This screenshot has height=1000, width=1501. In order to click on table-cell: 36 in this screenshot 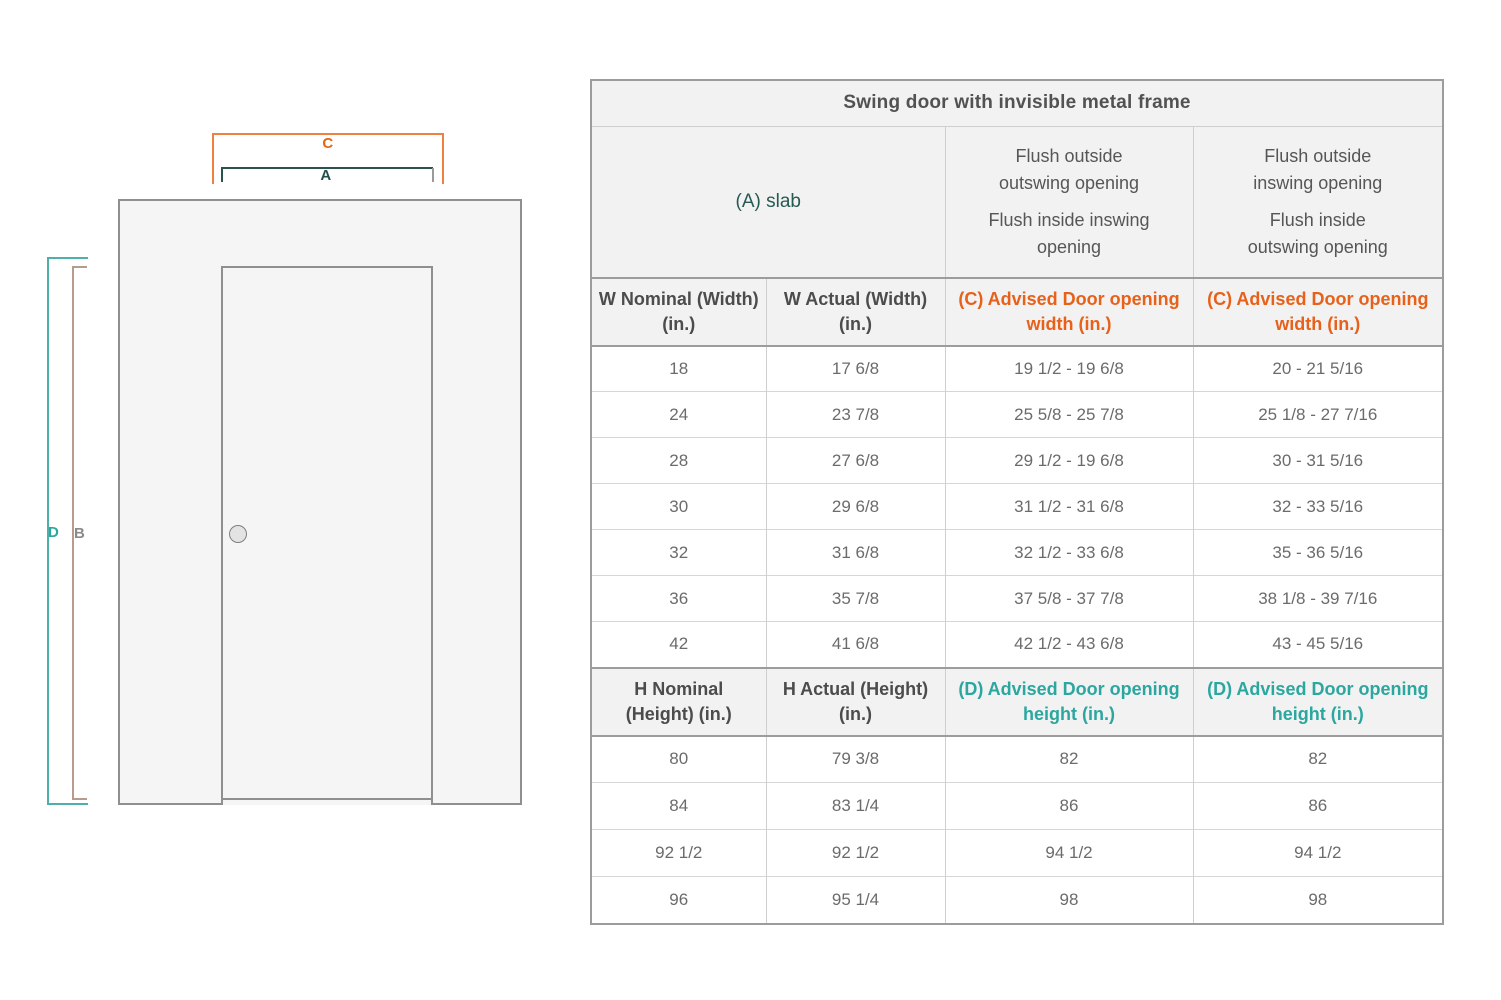, I will do `click(678, 598)`.